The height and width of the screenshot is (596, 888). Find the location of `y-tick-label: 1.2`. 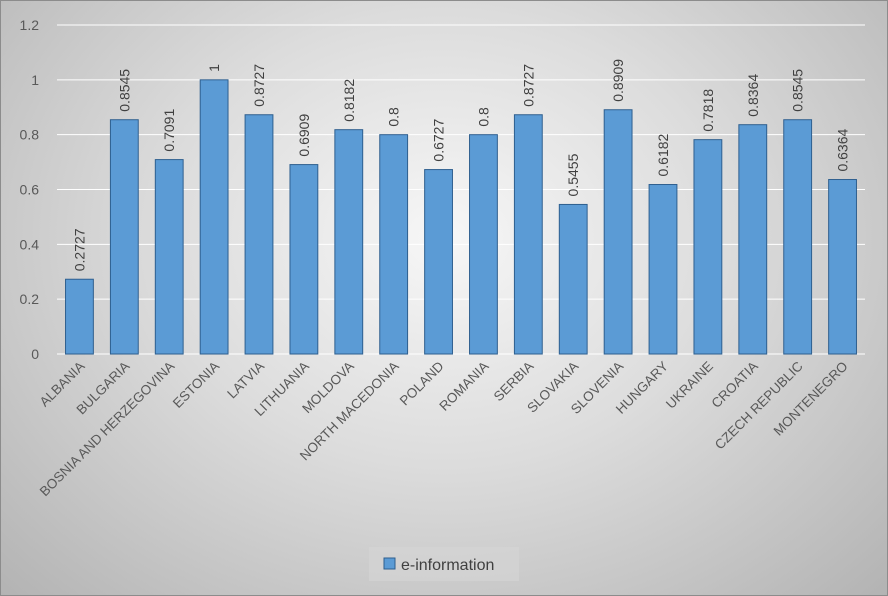

y-tick-label: 1.2 is located at coordinates (30, 25).